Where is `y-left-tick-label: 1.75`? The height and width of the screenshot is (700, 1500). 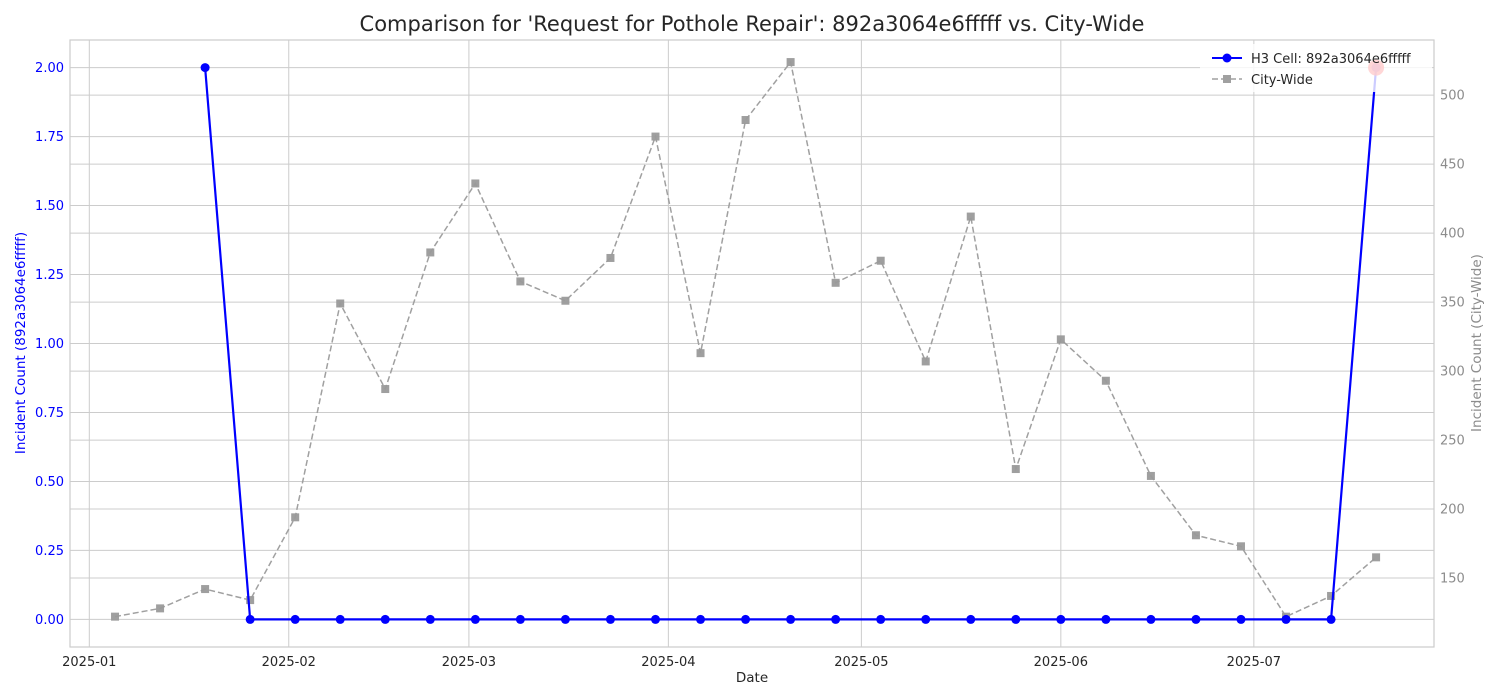 y-left-tick-label: 1.75 is located at coordinates (49, 137).